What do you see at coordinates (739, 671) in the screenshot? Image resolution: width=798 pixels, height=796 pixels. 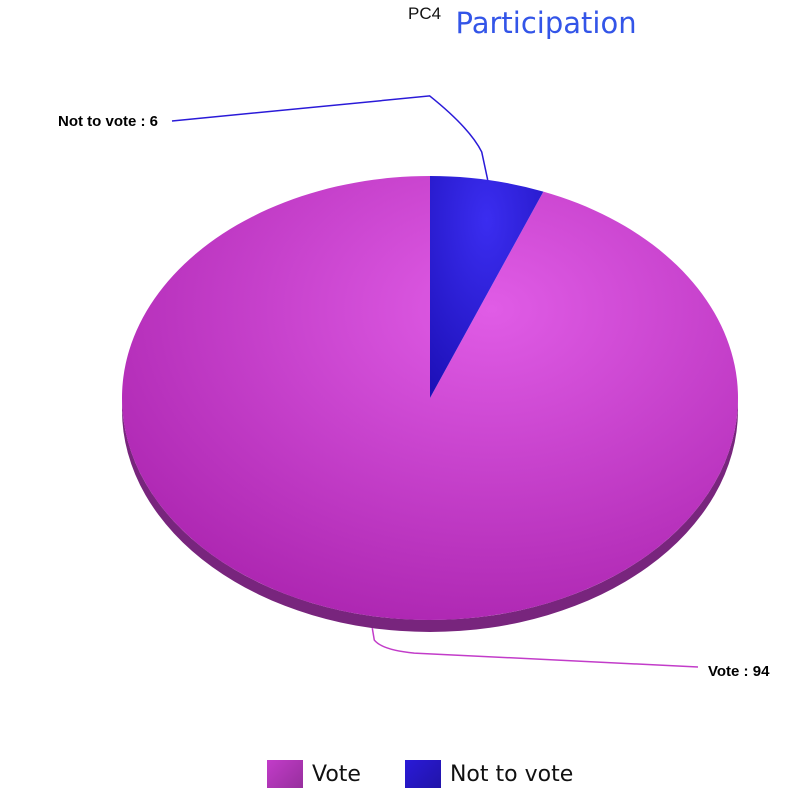 I see `data-label-vote: Vote : 94` at bounding box center [739, 671].